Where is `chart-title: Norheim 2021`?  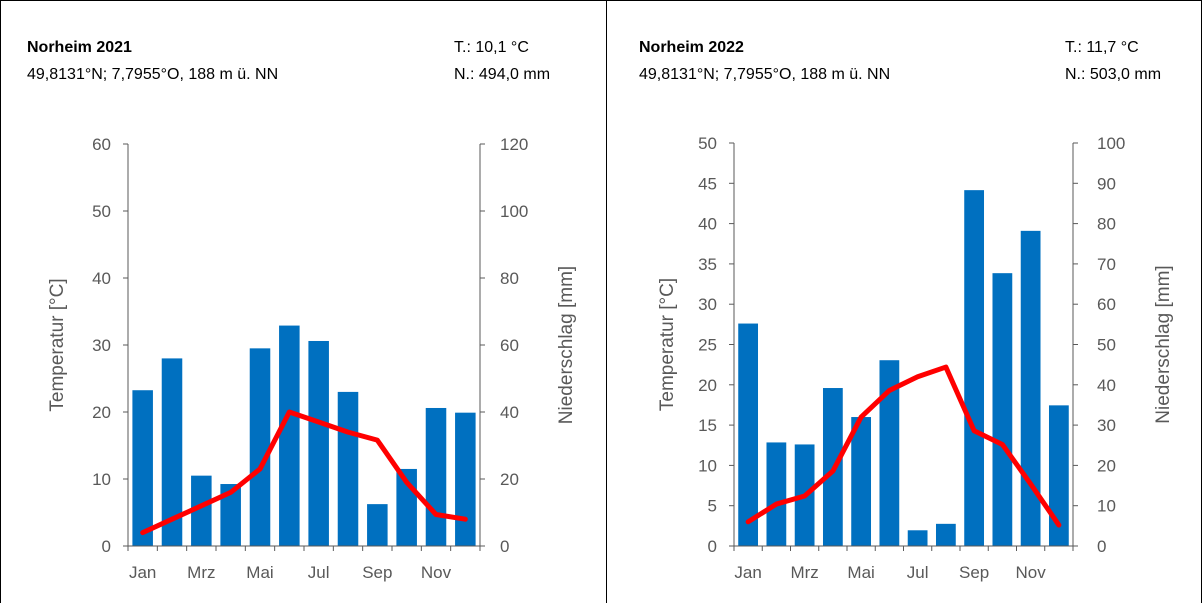
chart-title: Norheim 2021 is located at coordinates (79, 47).